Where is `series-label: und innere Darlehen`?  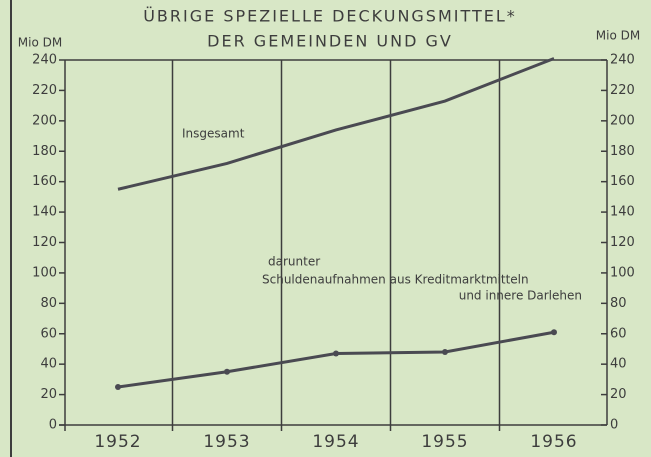
series-label: und innere Darlehen is located at coordinates (520, 296).